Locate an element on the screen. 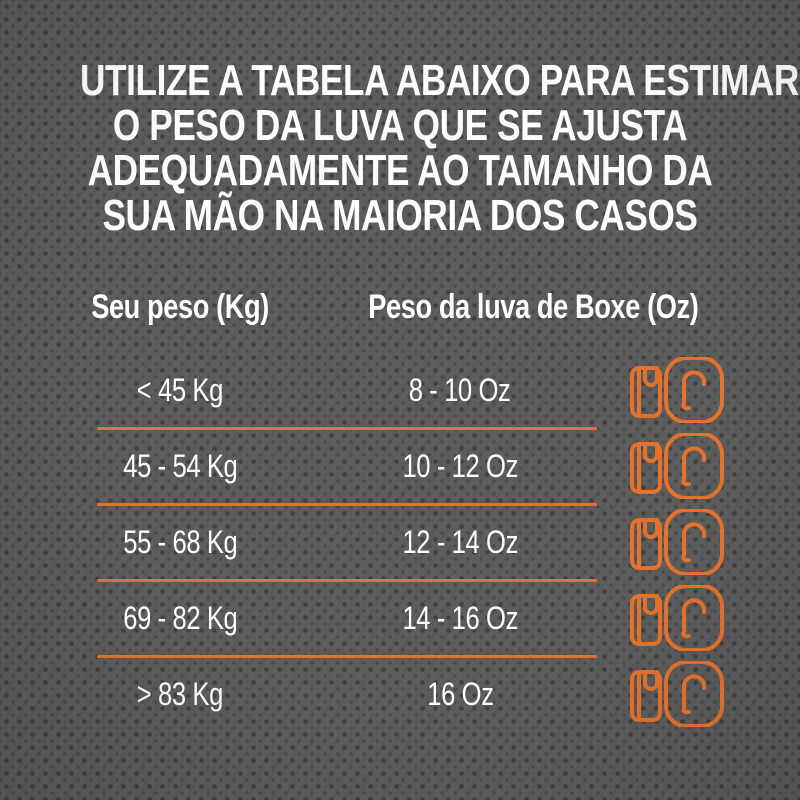  title-line-3: ADEQUADAMENTE AO TAMANHO DA is located at coordinates (400, 170).